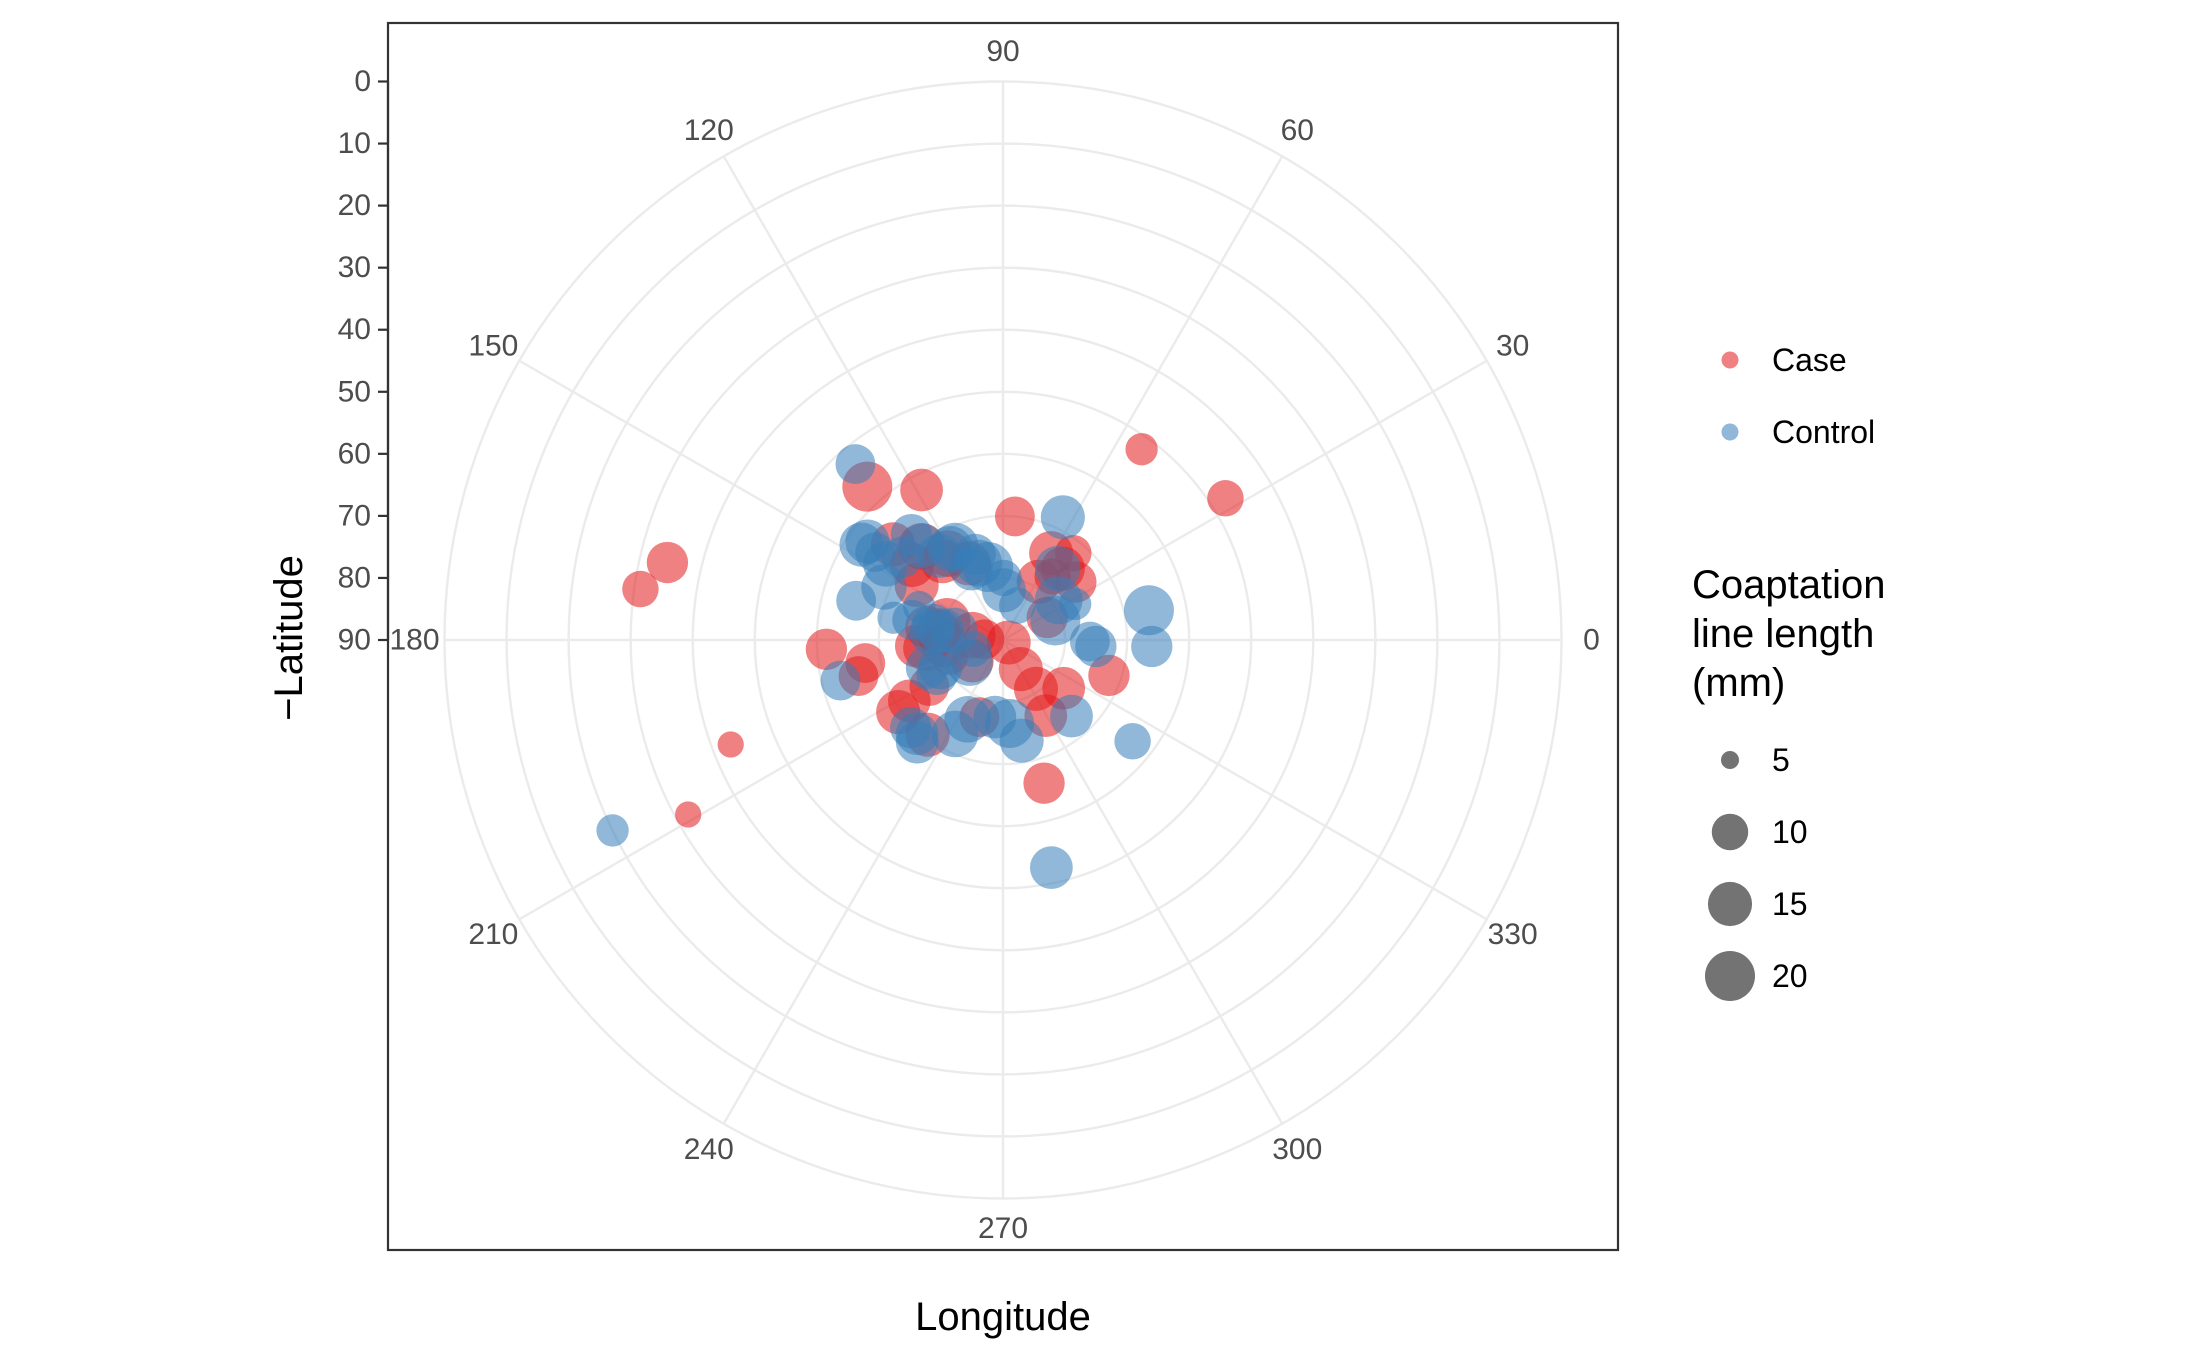 This screenshot has height=1350, width=2187. Describe the element at coordinates (1003, 1228) in the screenshot. I see `longitude-tick-label: 270` at that location.